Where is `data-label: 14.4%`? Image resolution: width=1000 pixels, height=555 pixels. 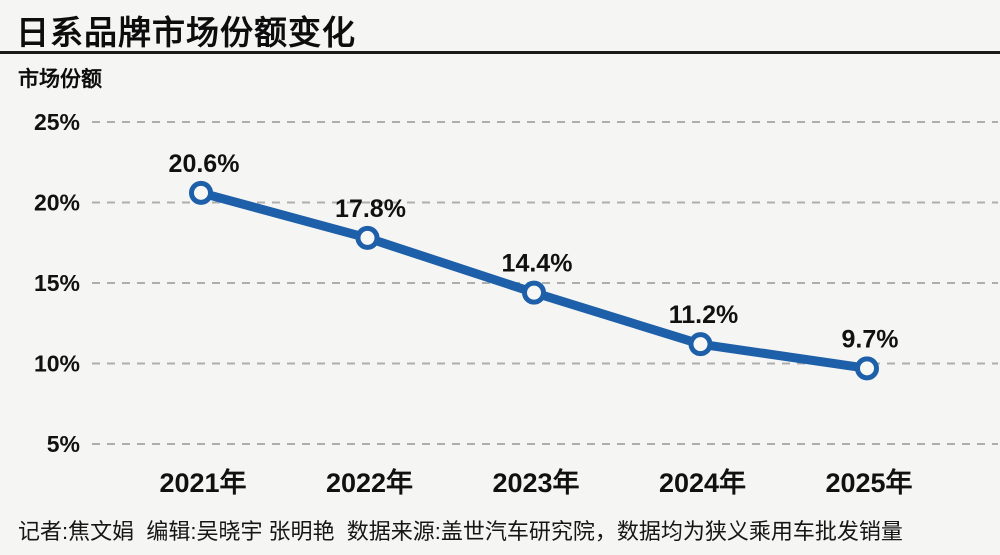
data-label: 14.4% is located at coordinates (537, 264).